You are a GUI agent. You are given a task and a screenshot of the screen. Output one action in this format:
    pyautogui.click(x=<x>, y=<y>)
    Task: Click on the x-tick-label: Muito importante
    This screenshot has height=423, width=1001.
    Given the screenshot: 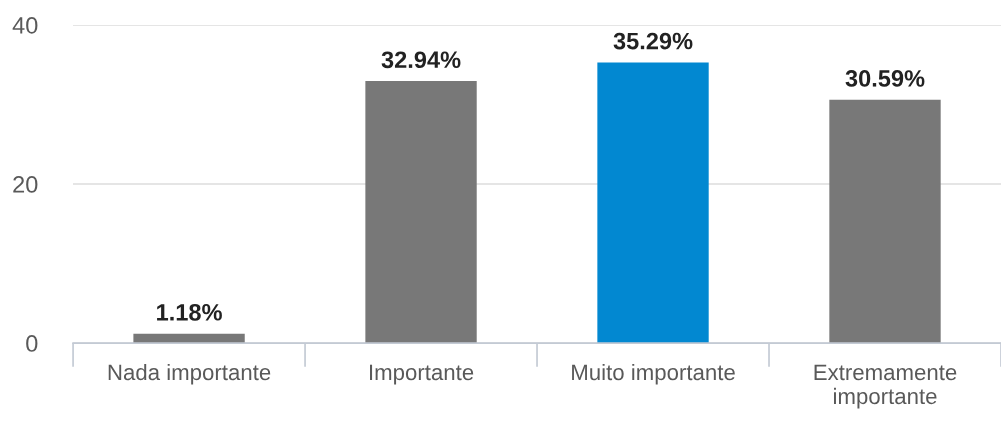 What is the action you would take?
    pyautogui.click(x=653, y=374)
    